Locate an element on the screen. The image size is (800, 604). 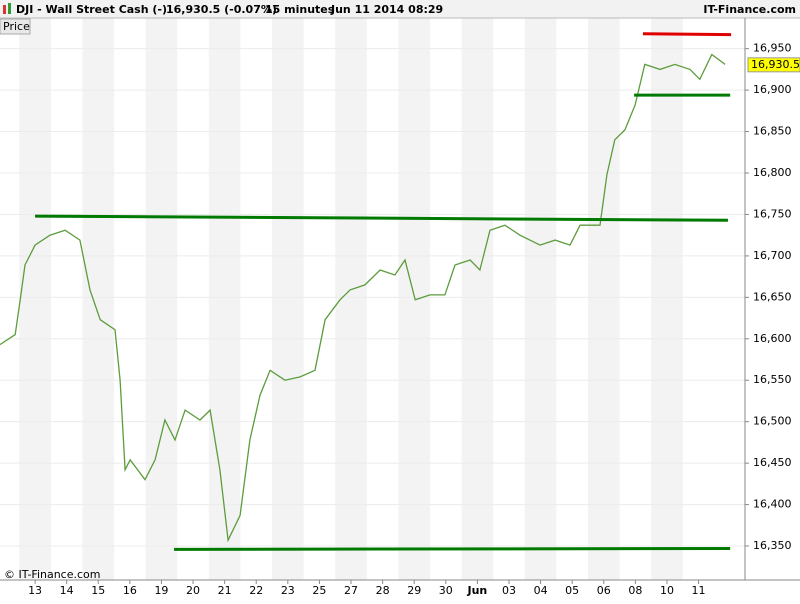
x-tick-label: 14 is located at coordinates (67, 590).